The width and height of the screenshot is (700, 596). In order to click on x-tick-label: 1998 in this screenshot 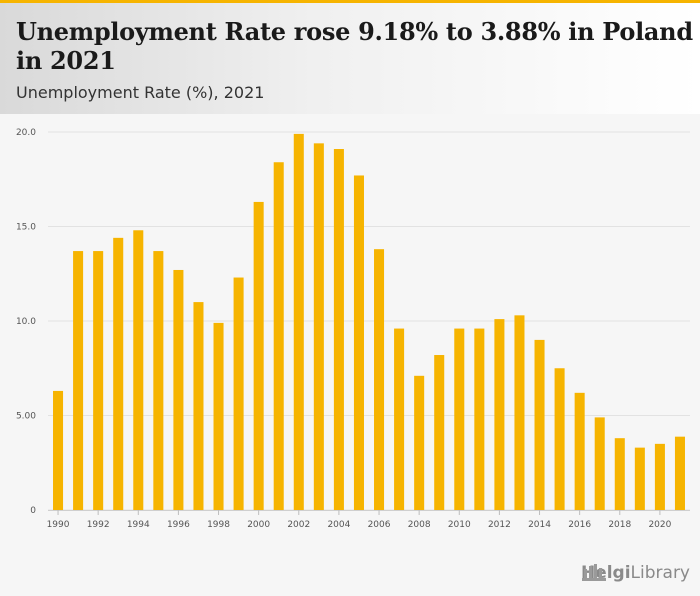, I will do `click(218, 525)`.